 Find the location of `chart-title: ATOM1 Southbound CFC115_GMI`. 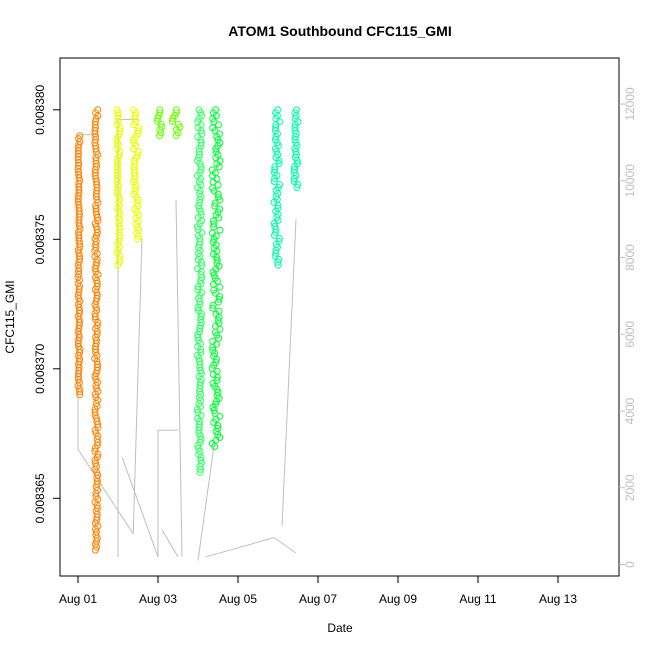

chart-title: ATOM1 Southbound CFC115_GMI is located at coordinates (340, 31).